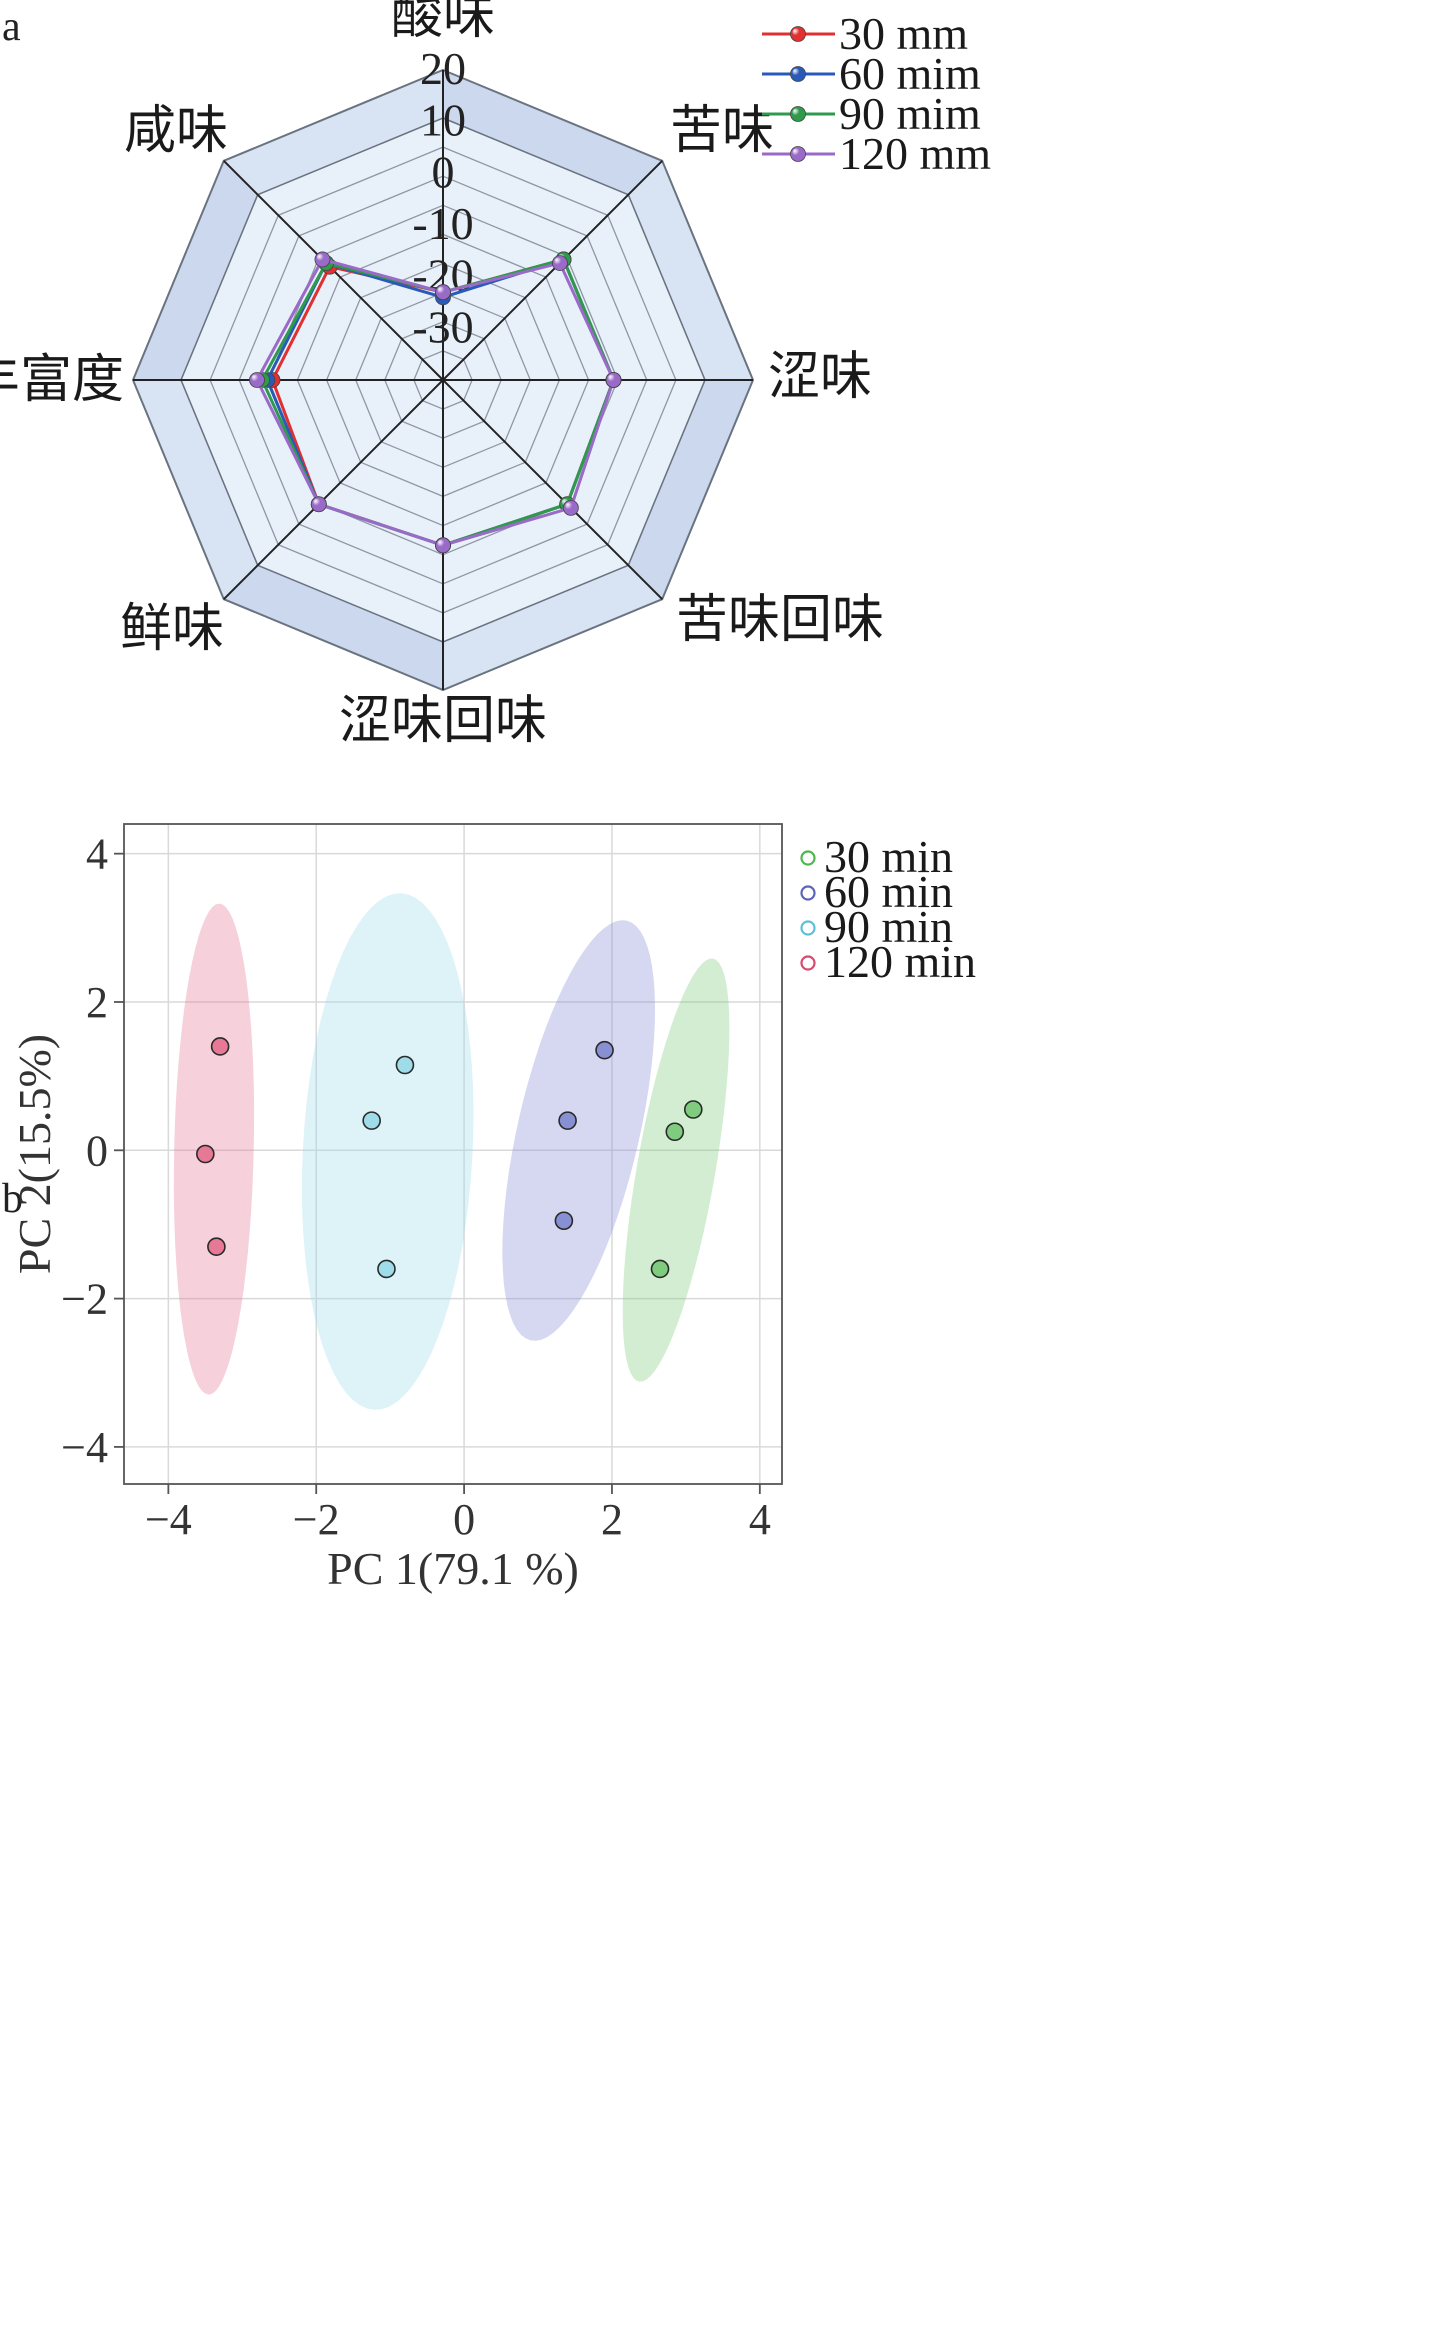  What do you see at coordinates (464, 1519) in the screenshot?
I see `pca-x-tick-label: 0` at bounding box center [464, 1519].